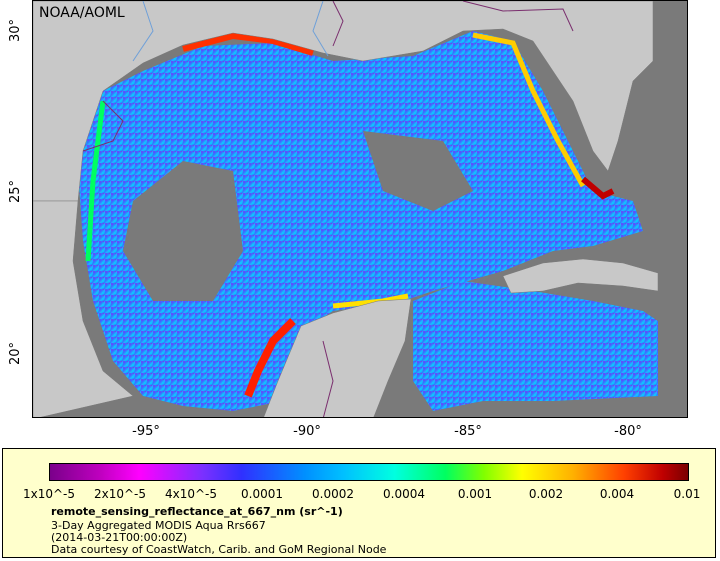 The width and height of the screenshot is (720, 561). What do you see at coordinates (83, 308) in the screenshot?
I see `land-mexico` at bounding box center [83, 308].